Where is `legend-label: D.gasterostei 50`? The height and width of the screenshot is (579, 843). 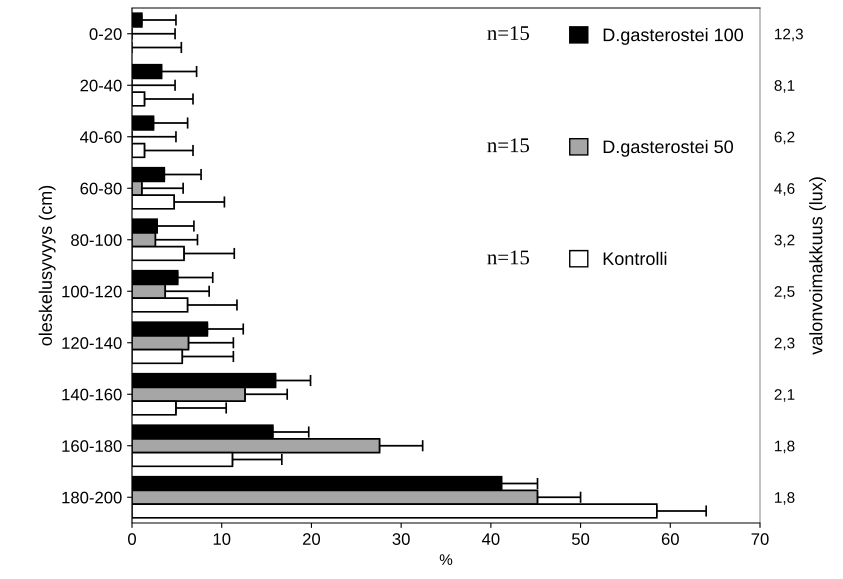 legend-label: D.gasterostei 50 is located at coordinates (669, 148).